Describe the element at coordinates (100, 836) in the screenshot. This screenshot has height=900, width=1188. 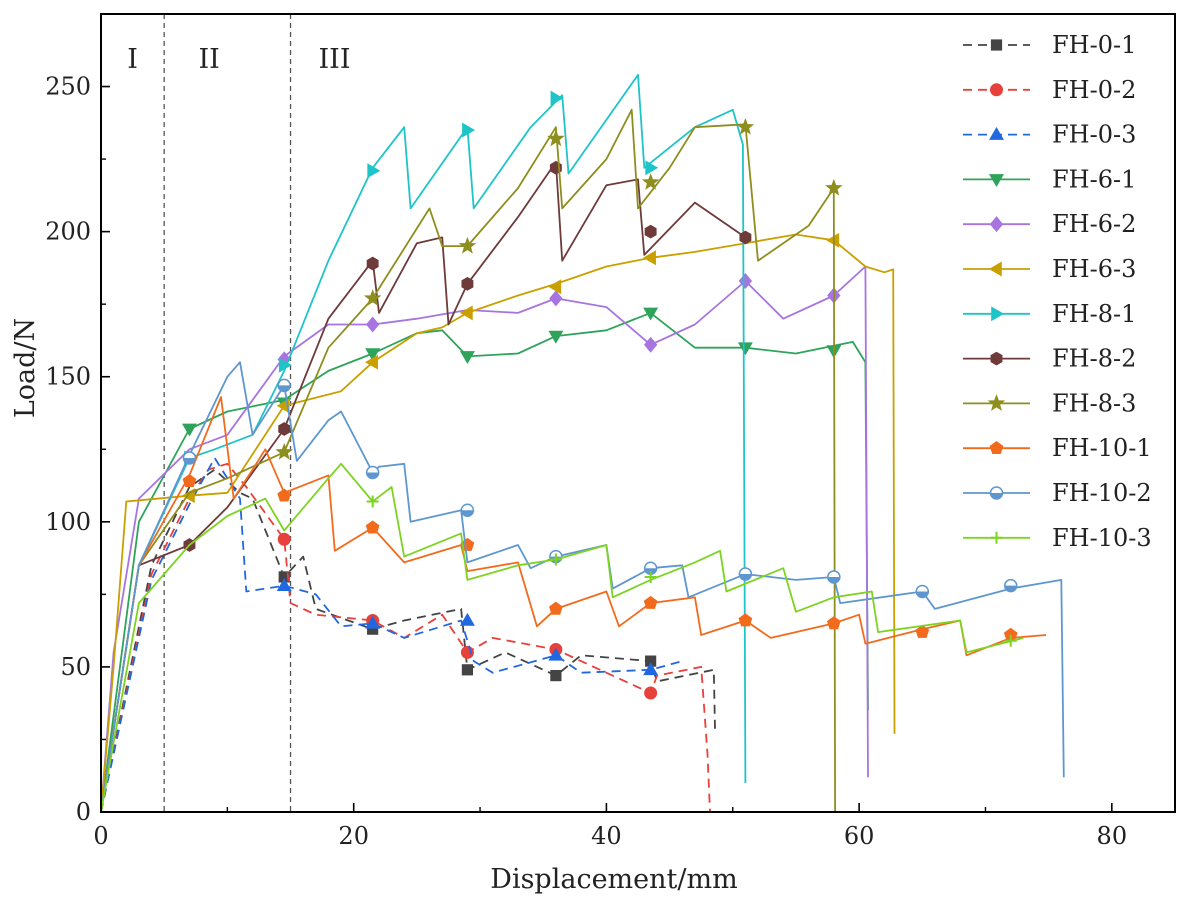
I see `x-tick-label-1: 0` at that location.